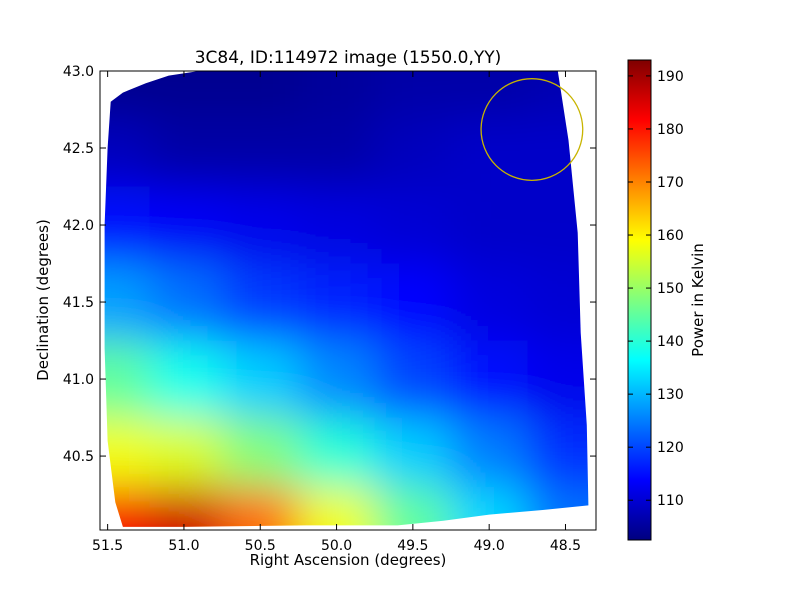 This screenshot has height=600, width=800. Describe the element at coordinates (78, 149) in the screenshot. I see `y-tick-label: 42.5` at that location.